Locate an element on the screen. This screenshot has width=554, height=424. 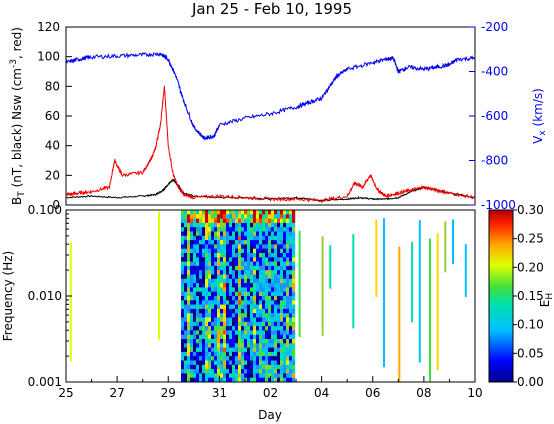
bottom-xlabel: Day is located at coordinates (270, 415).